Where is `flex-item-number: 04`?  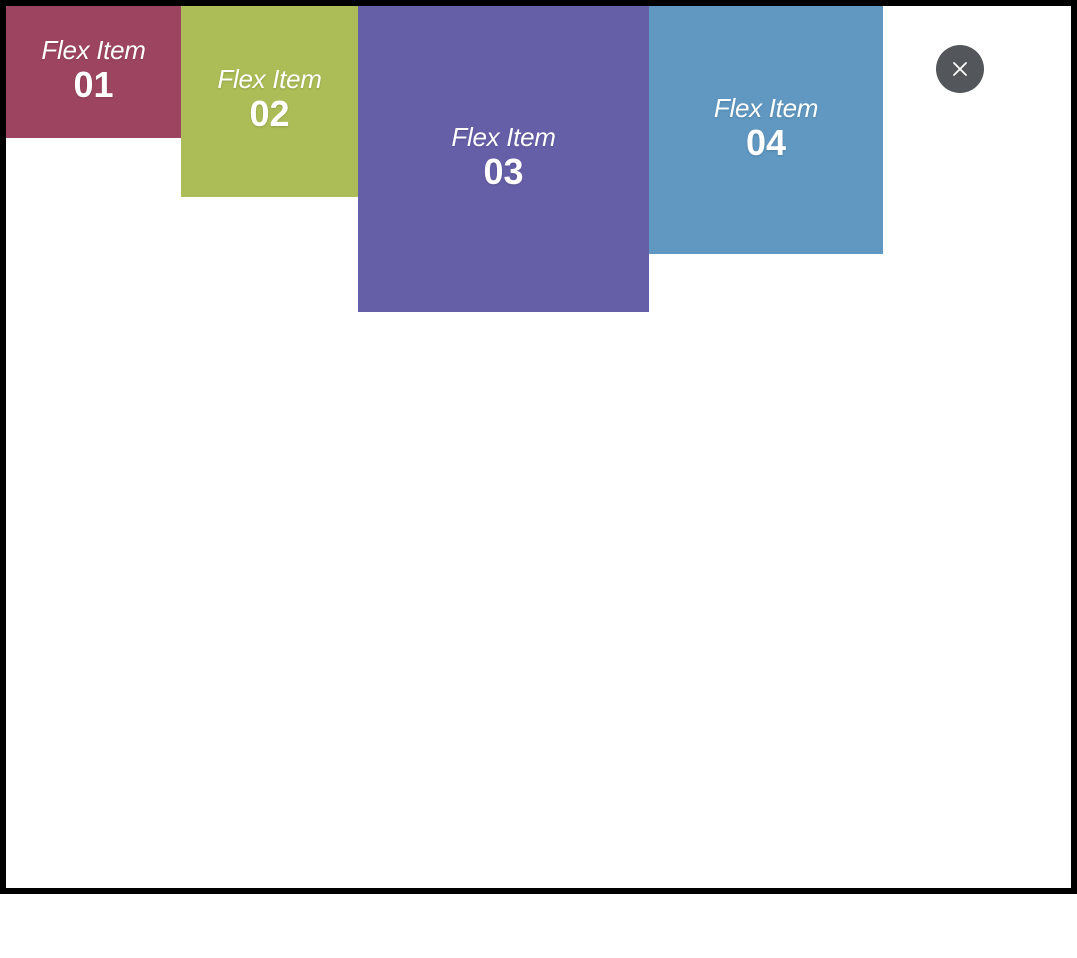 flex-item-number: 04 is located at coordinates (766, 142).